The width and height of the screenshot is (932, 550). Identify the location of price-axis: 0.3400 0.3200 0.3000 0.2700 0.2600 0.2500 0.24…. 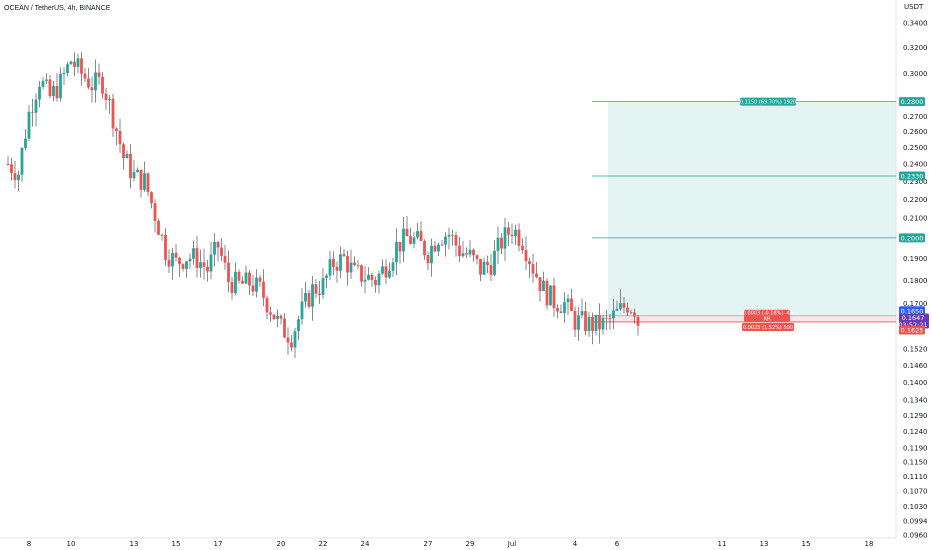
(915, 280).